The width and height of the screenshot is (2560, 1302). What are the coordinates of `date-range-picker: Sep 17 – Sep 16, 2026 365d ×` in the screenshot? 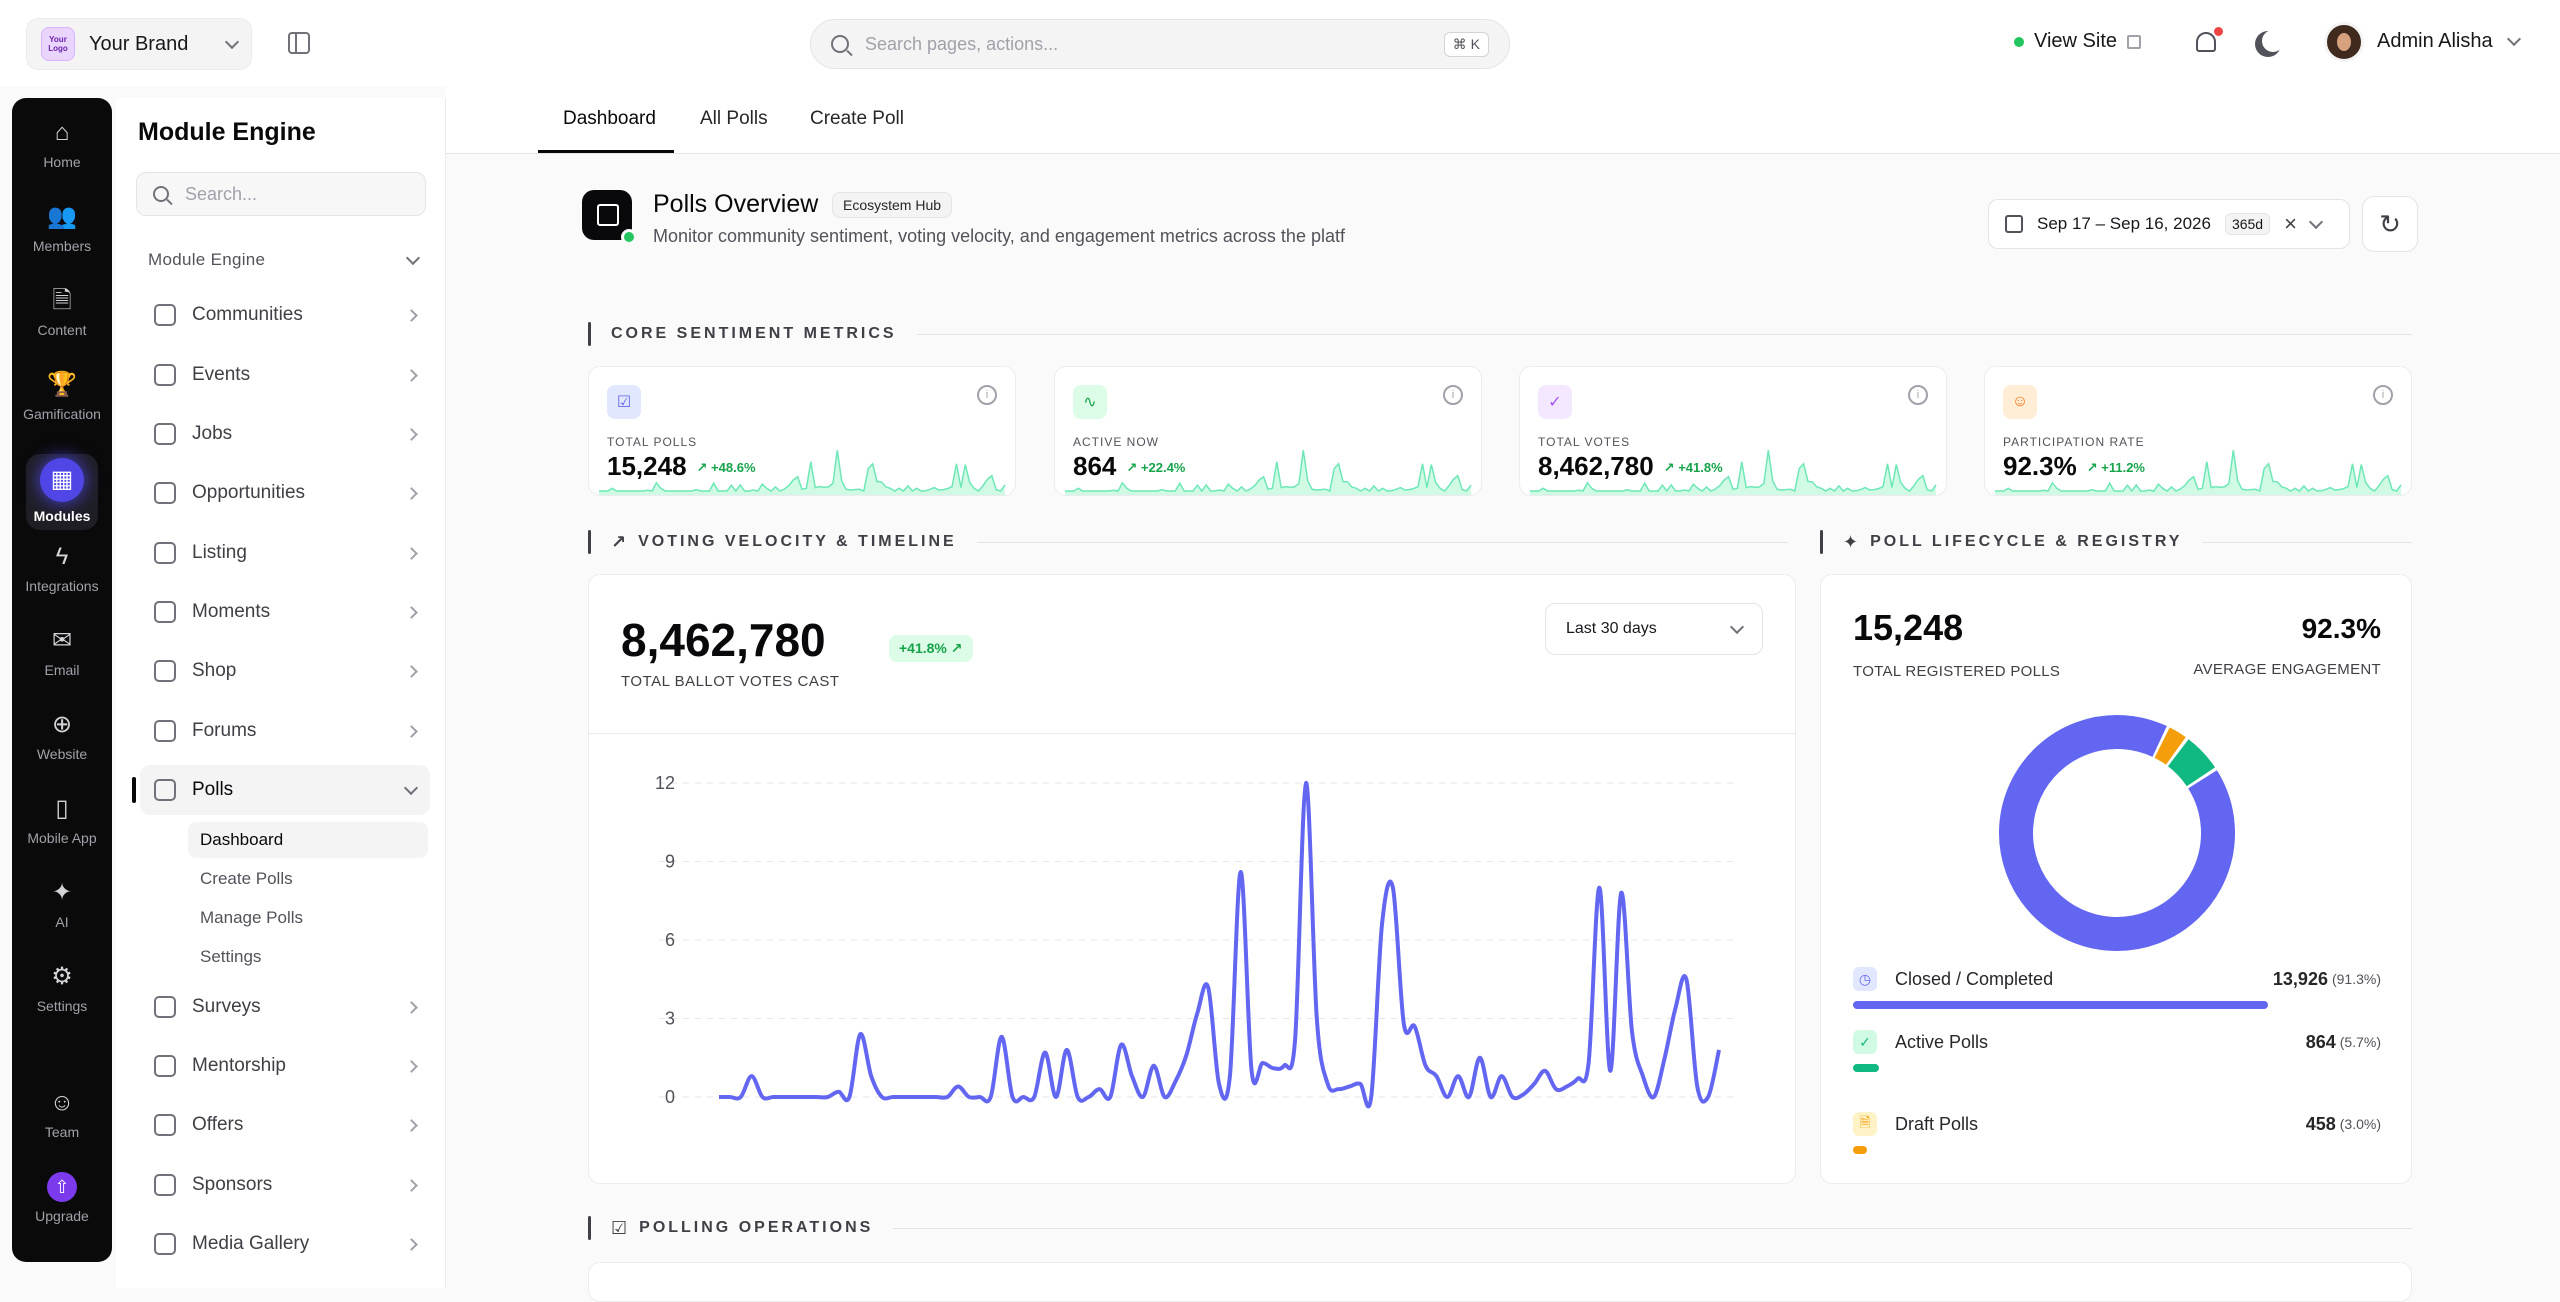 It's located at (2169, 224).